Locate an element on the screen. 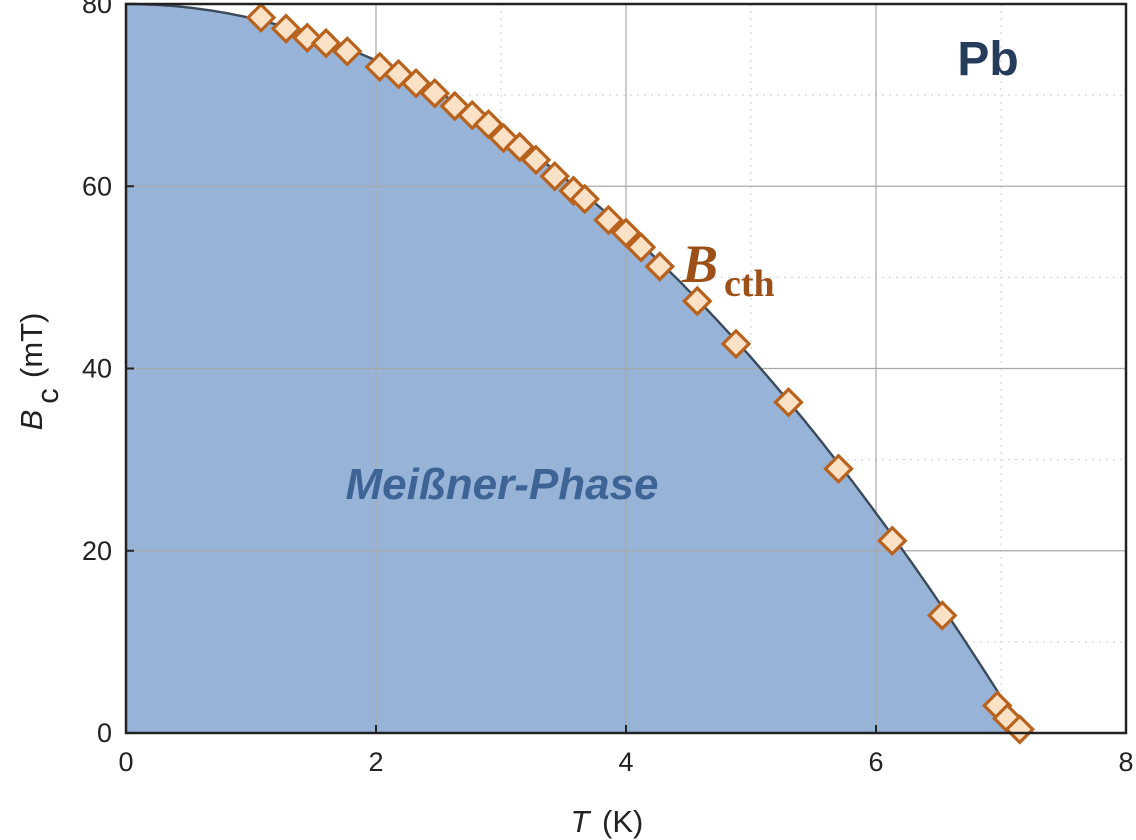  y-axis-title: B c (mT) is located at coordinates (39, 372).